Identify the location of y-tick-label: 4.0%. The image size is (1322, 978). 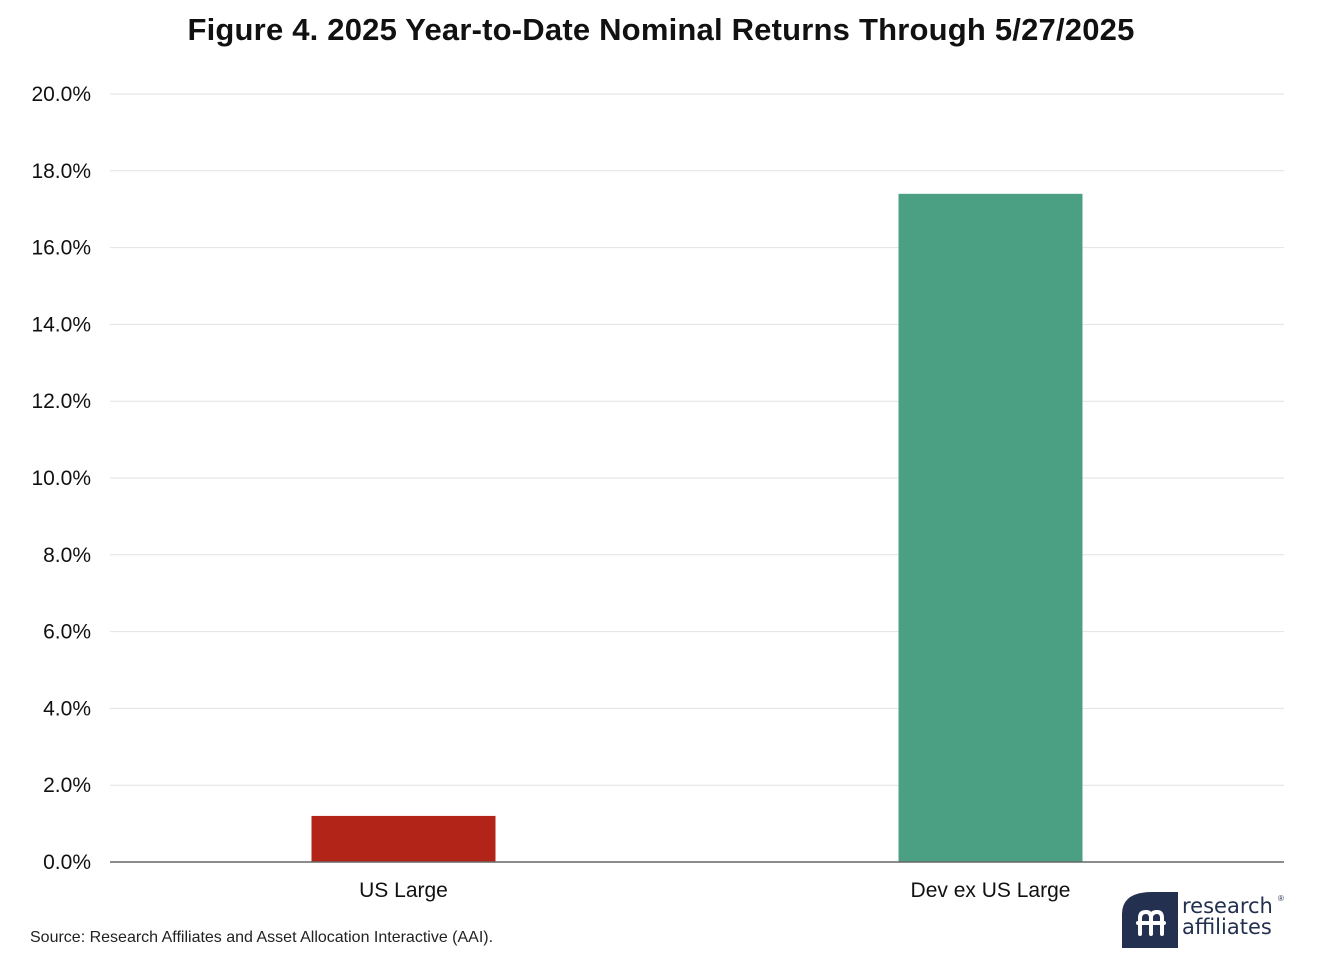
(67, 708).